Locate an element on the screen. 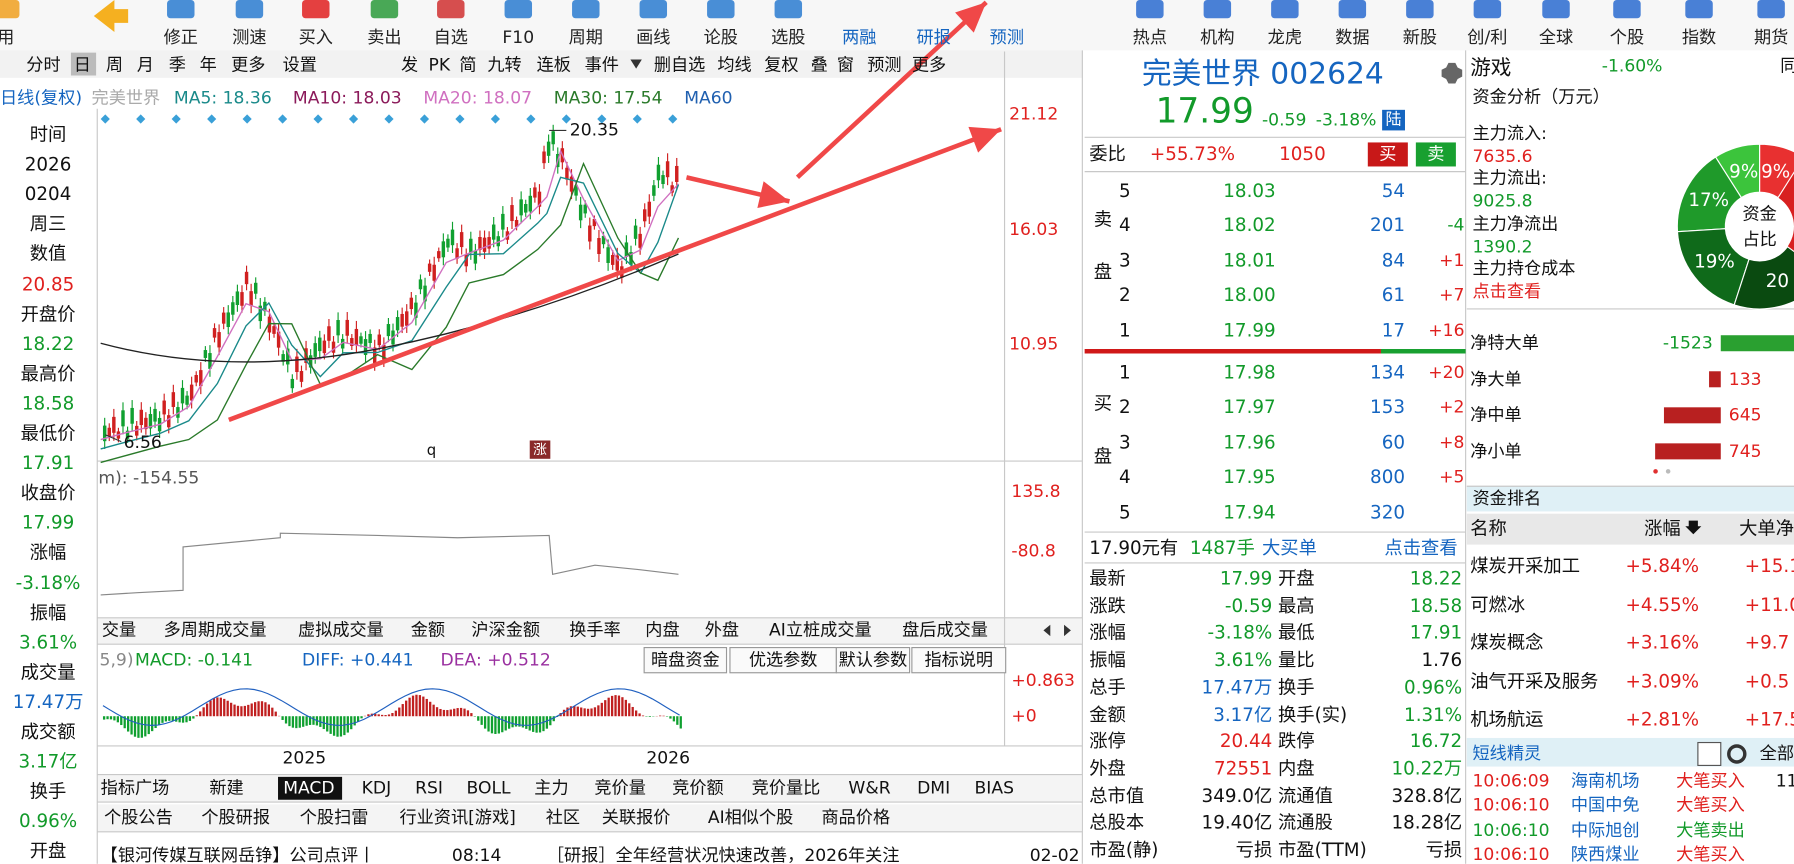 This screenshot has width=1794, height=864. news-tab: 个股公告 is located at coordinates (138, 817).